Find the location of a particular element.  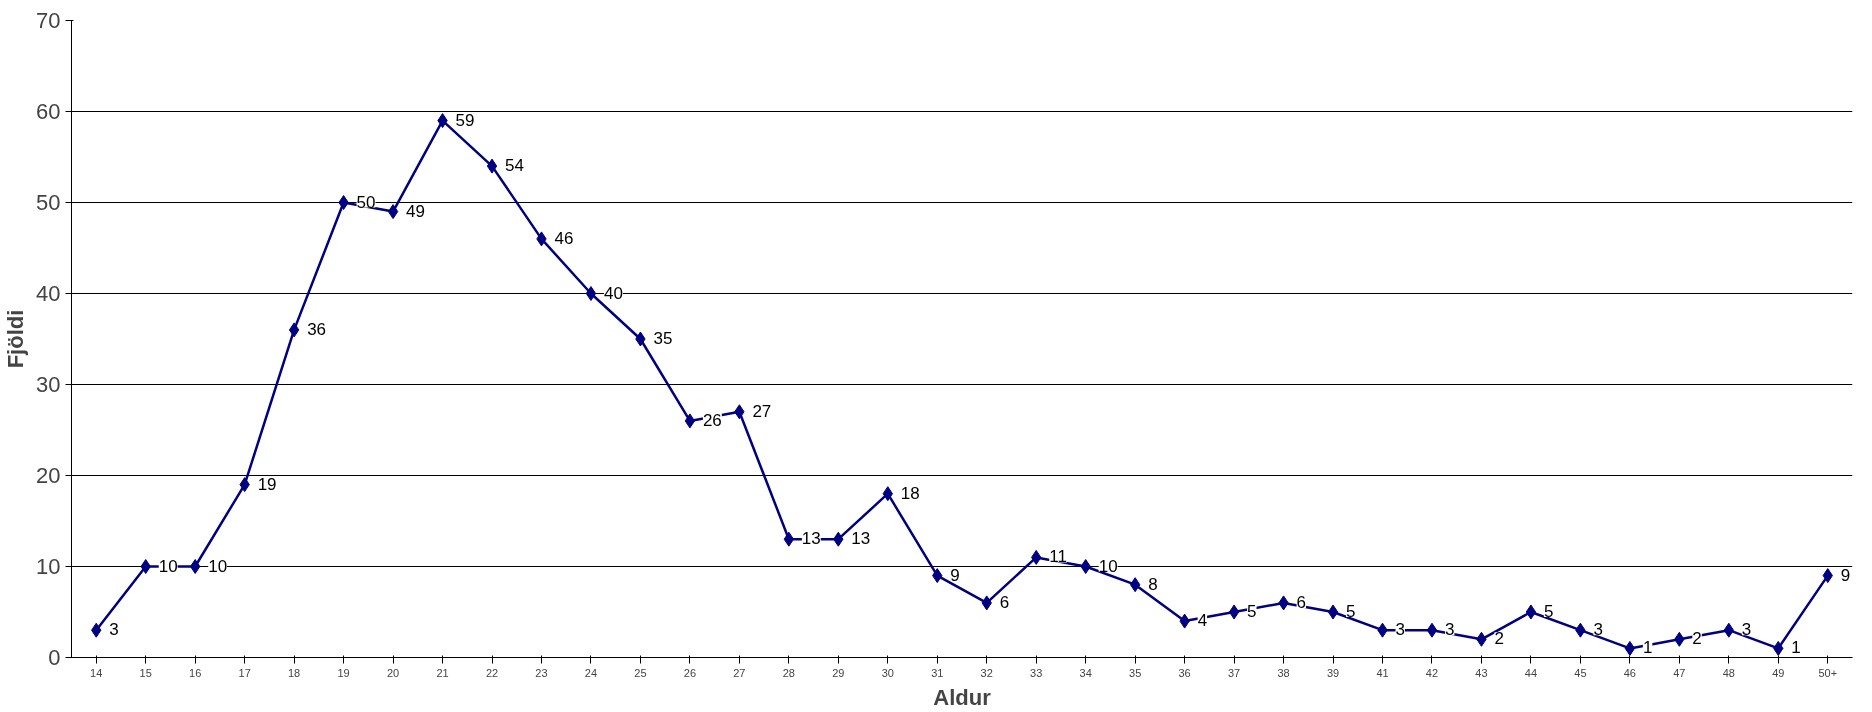

x-tick-label: 39 is located at coordinates (1333, 672).